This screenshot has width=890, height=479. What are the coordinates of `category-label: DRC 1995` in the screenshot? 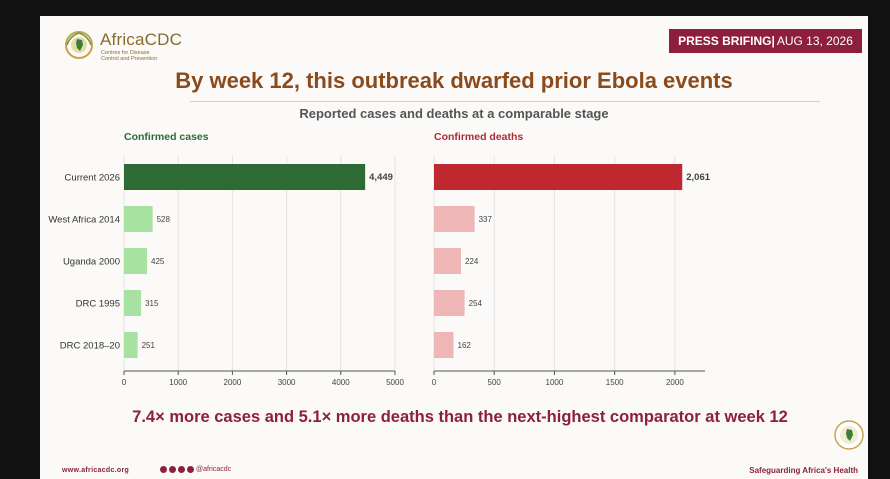 It's located at (98, 304).